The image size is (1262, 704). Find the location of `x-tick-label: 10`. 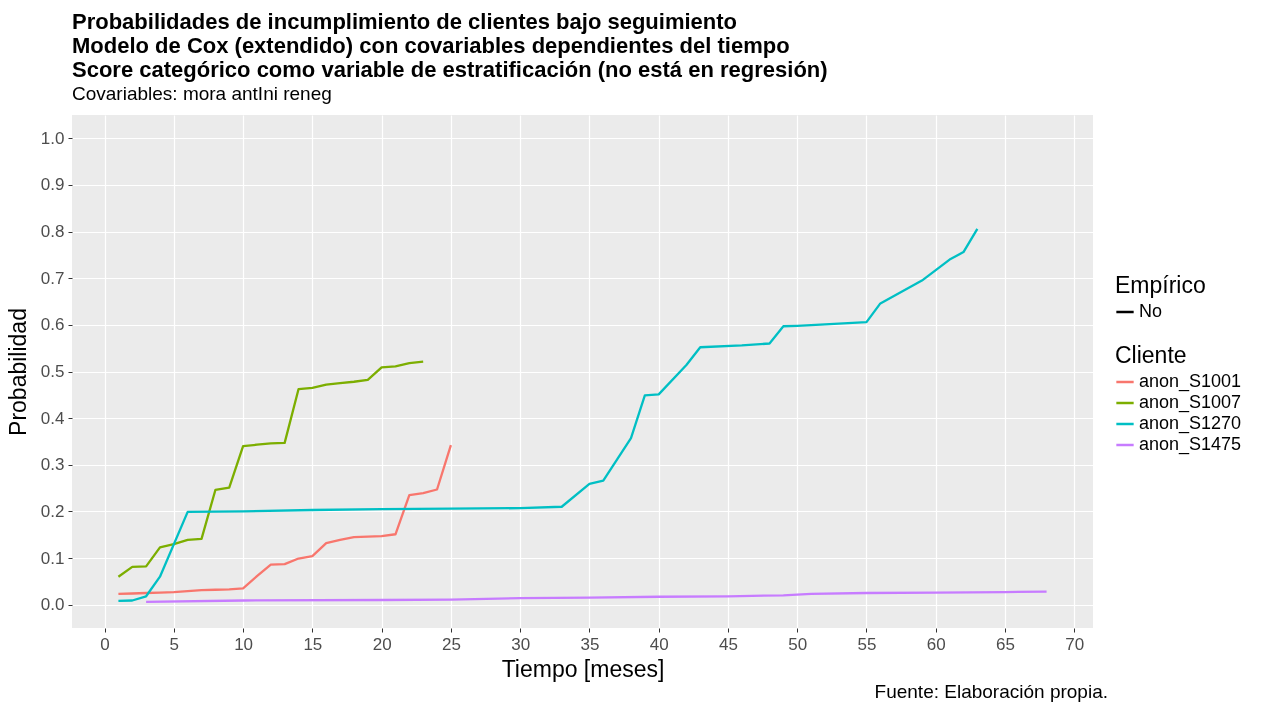

x-tick-label: 10 is located at coordinates (244, 644).